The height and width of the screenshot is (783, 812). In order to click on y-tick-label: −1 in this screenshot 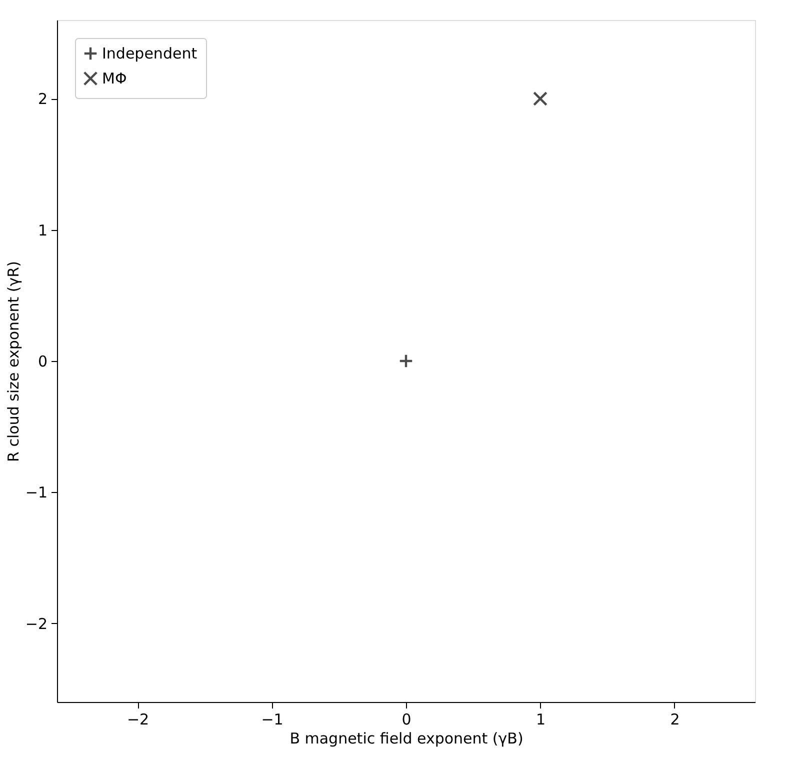, I will do `click(36, 493)`.